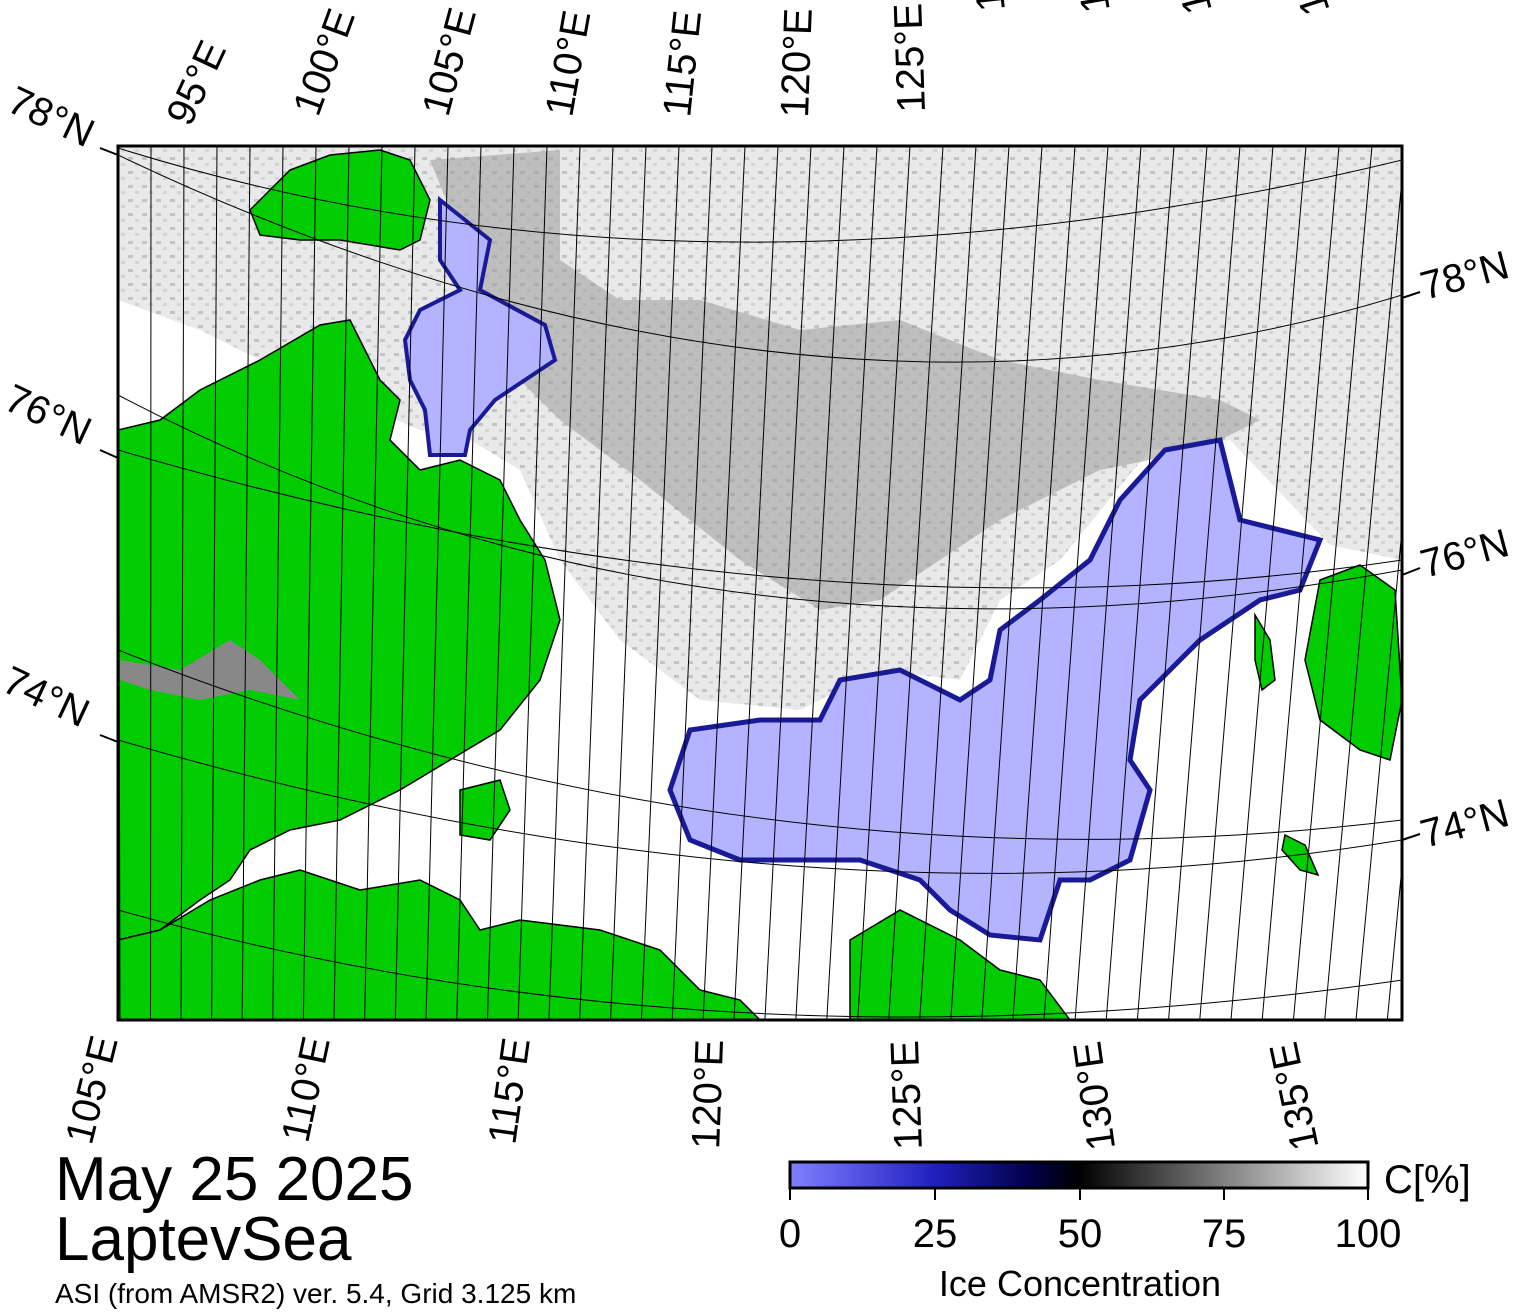  What do you see at coordinates (569, 63) in the screenshot?
I see `top-lon-label: 110°E` at bounding box center [569, 63].